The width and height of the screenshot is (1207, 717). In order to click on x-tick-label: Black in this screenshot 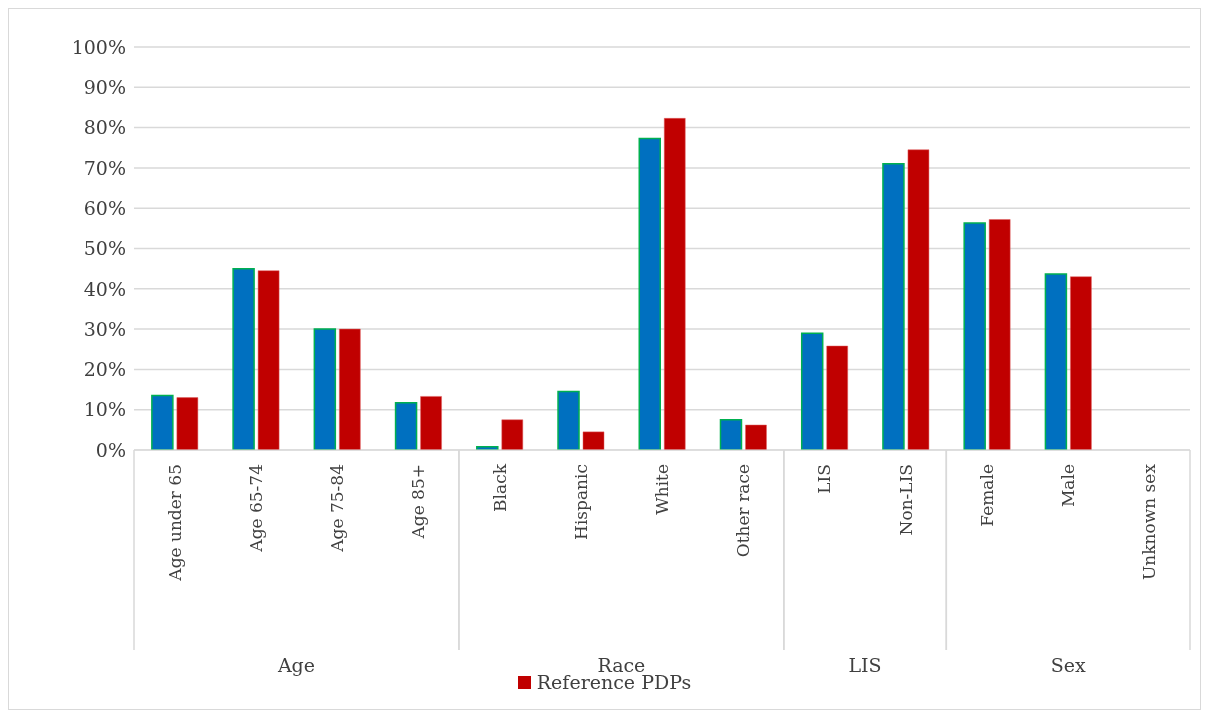, I will do `click(499, 487)`.